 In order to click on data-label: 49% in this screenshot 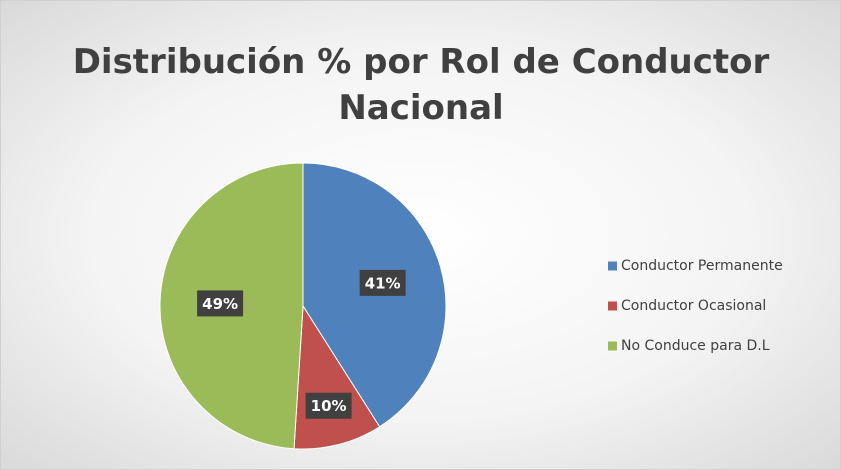, I will do `click(220, 304)`.